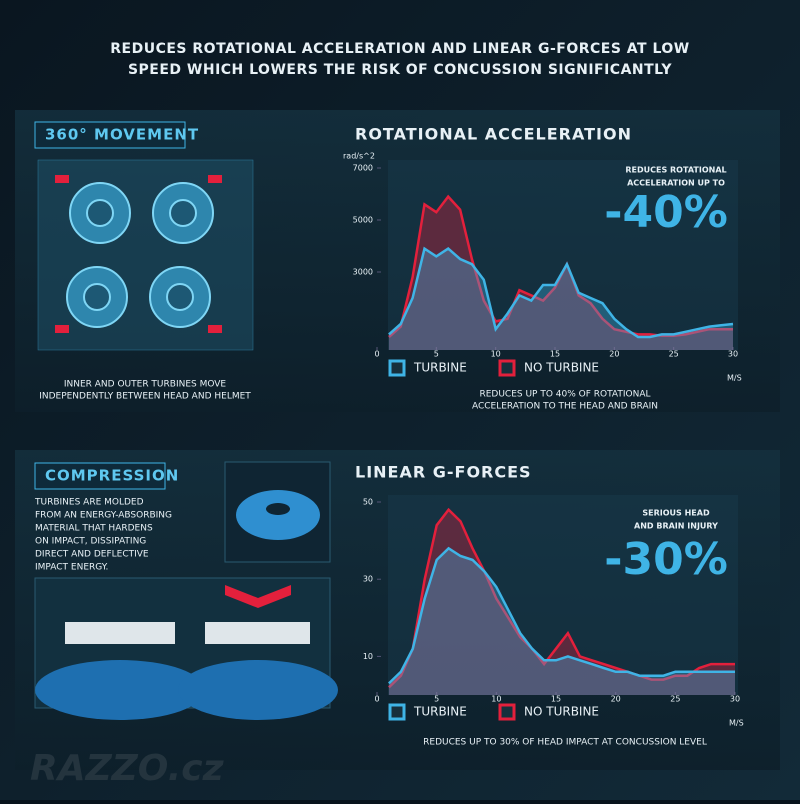  What do you see at coordinates (368, 579) in the screenshot?
I see `y-tick-label: 30` at bounding box center [368, 579].